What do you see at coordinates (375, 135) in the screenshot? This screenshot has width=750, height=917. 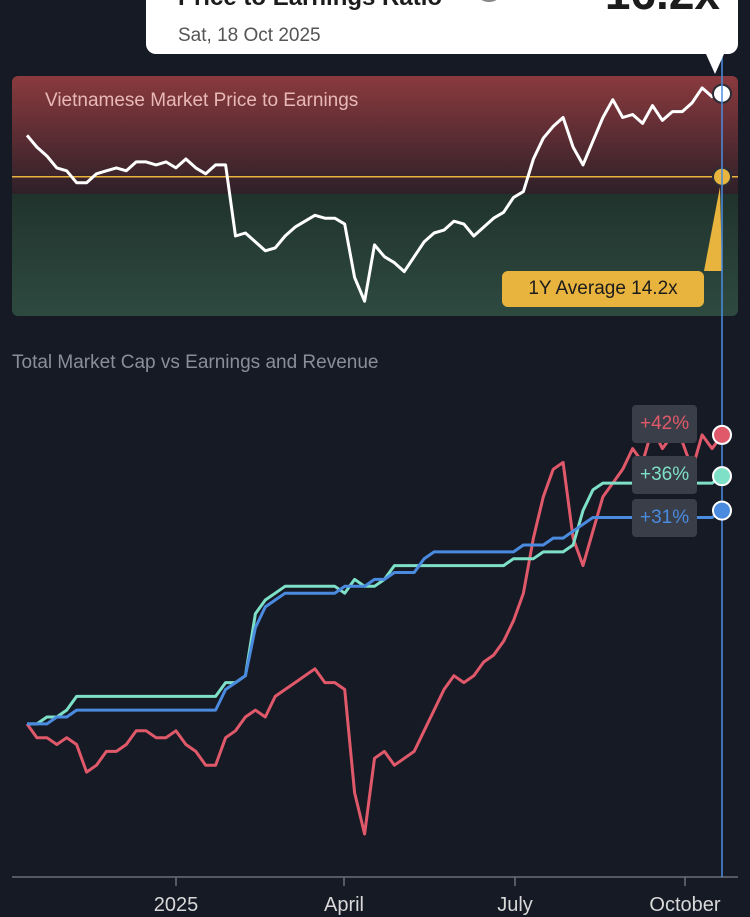 I see `pe-above-average-zone` at bounding box center [375, 135].